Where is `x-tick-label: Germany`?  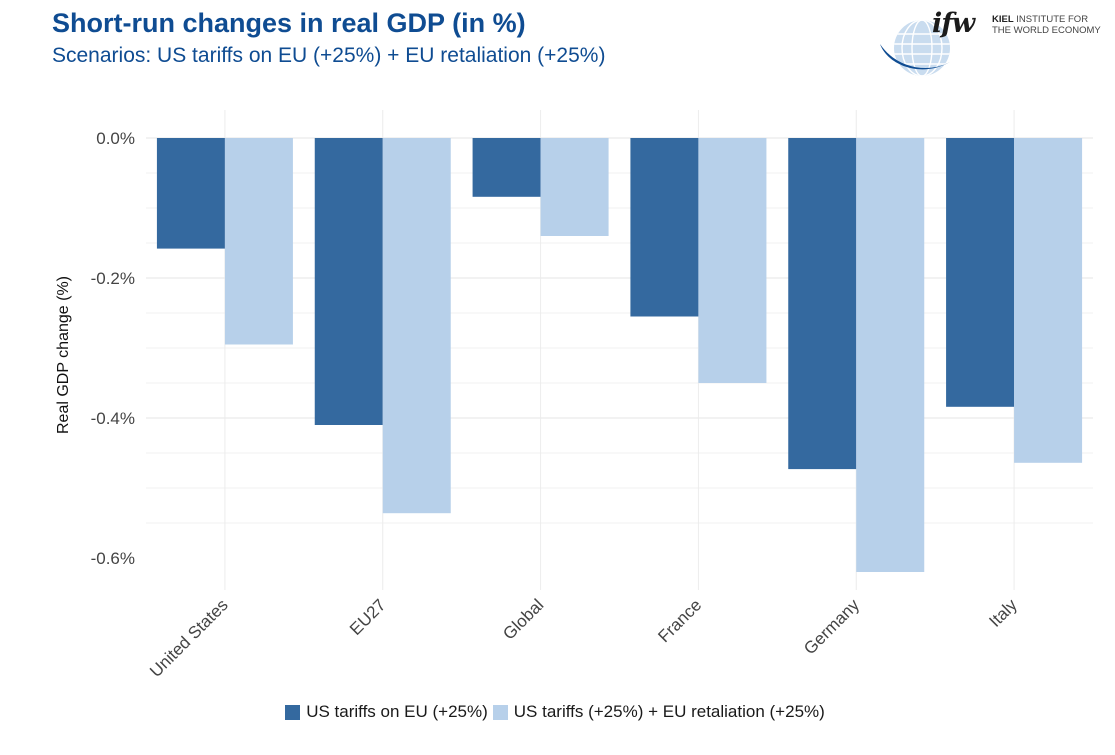 x-tick-label: Germany is located at coordinates (831, 626).